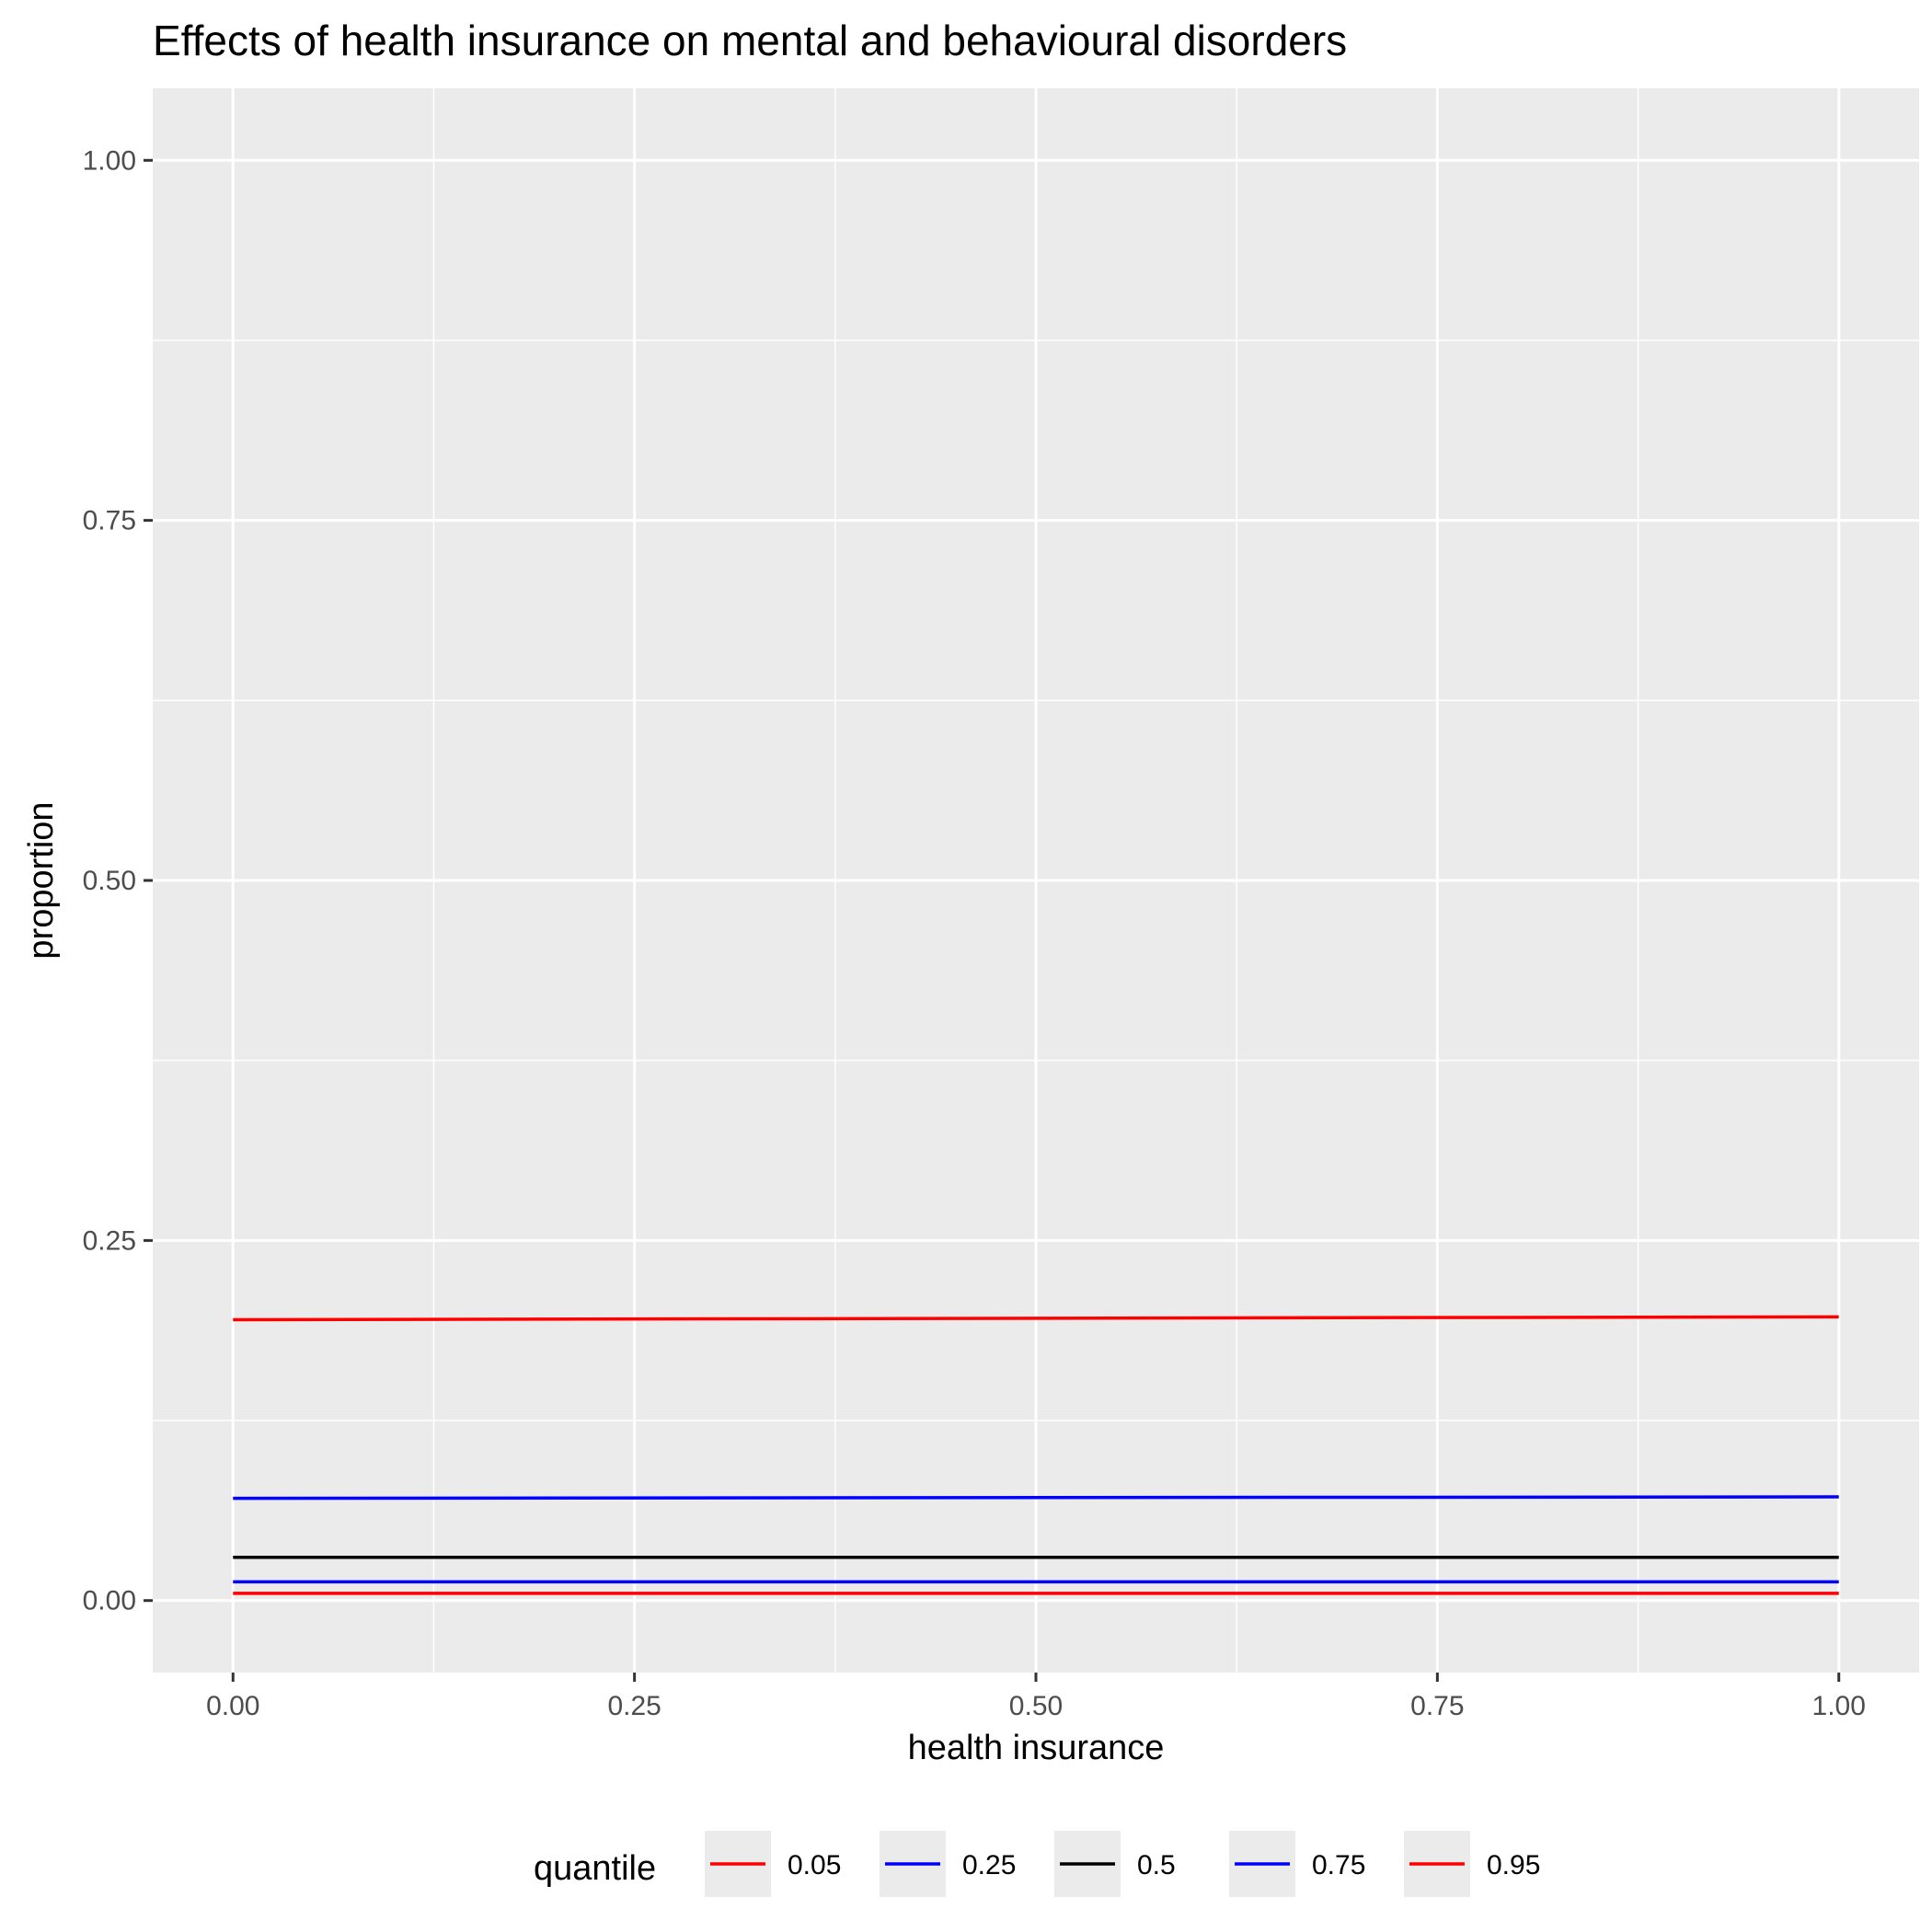 The height and width of the screenshot is (1932, 1932). Describe the element at coordinates (232, 1706) in the screenshot. I see `x-tick-label: 0.00` at that location.